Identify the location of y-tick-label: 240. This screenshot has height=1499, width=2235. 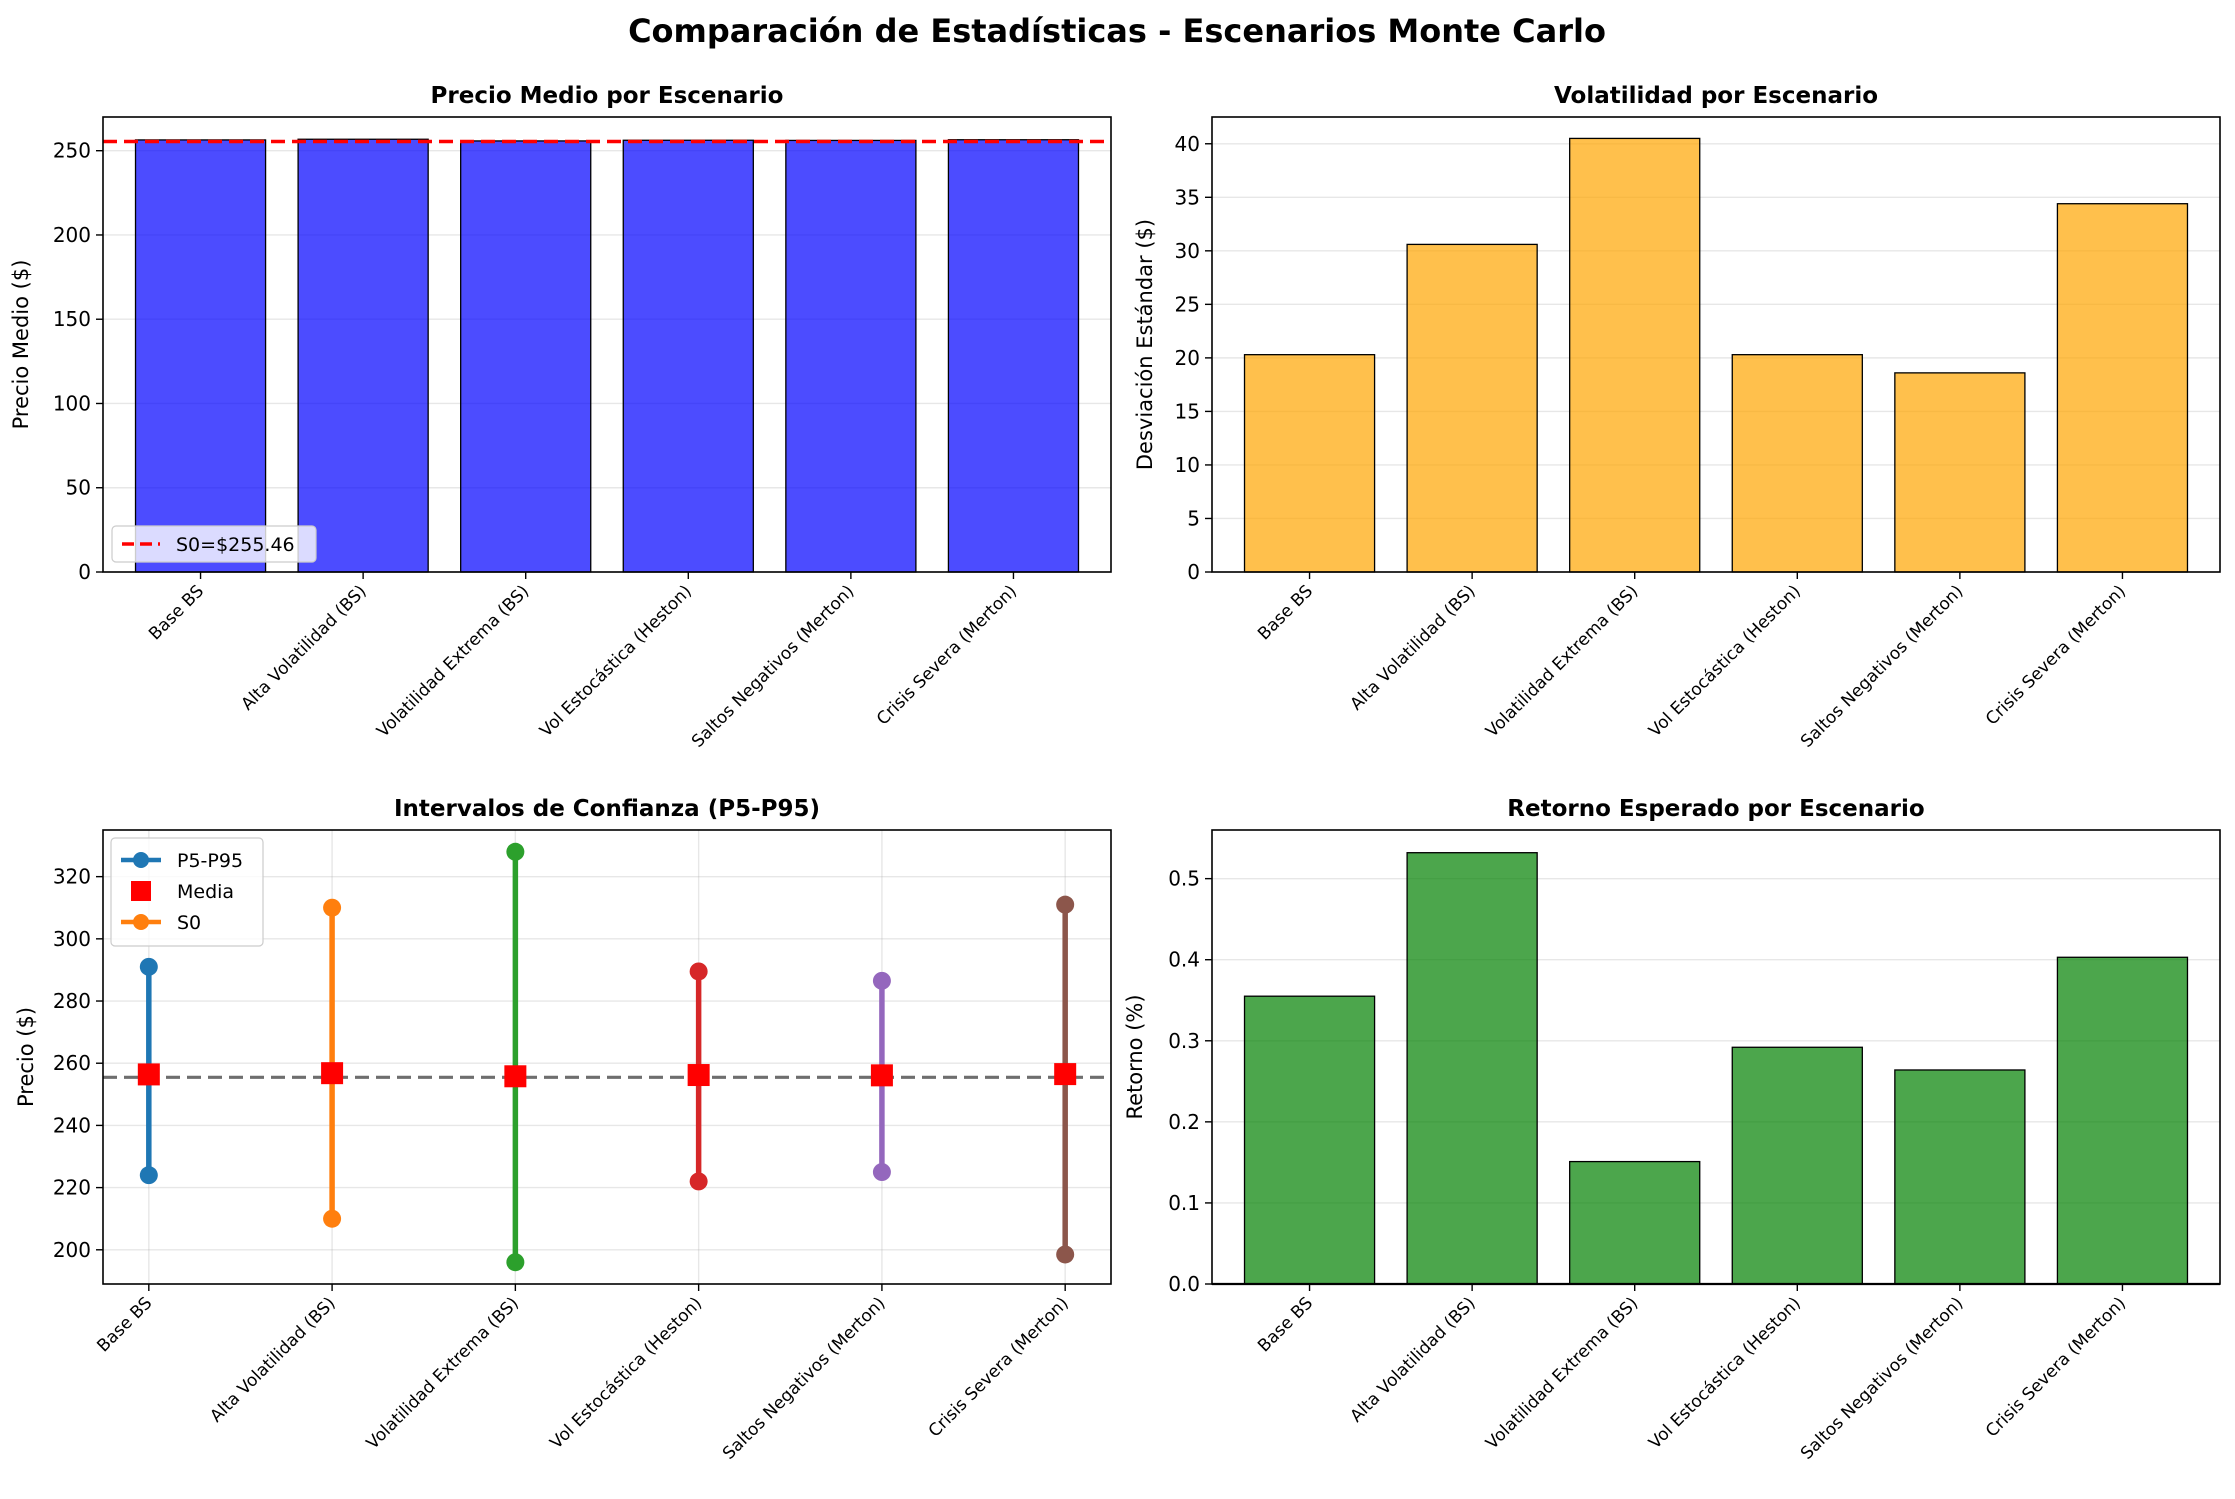
(72, 1125).